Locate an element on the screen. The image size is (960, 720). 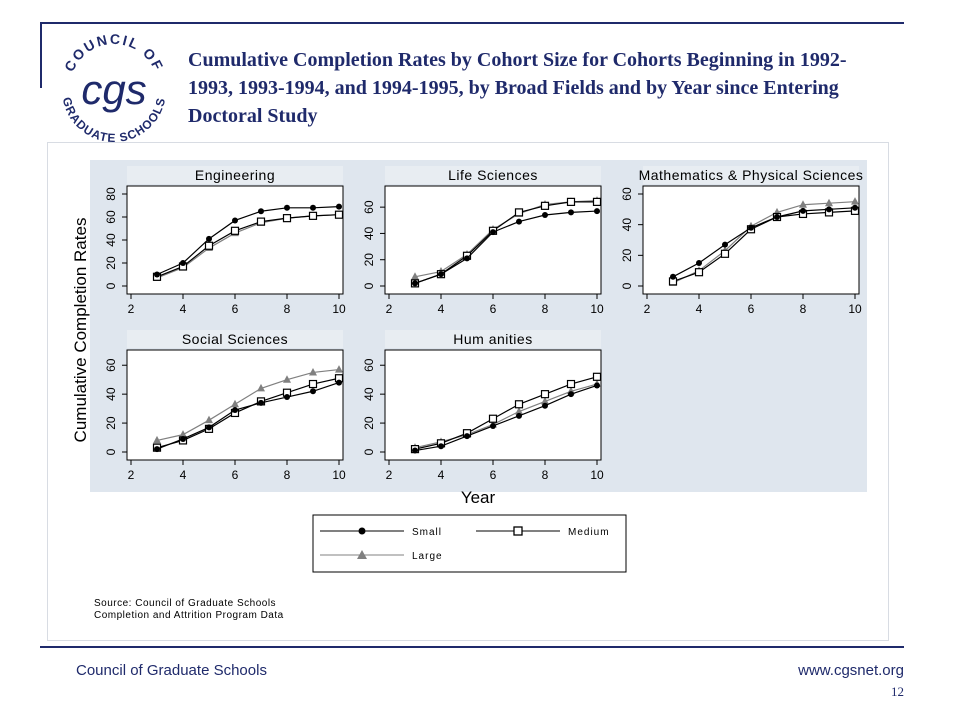
legend-label-large: Large is located at coordinates (427, 556).